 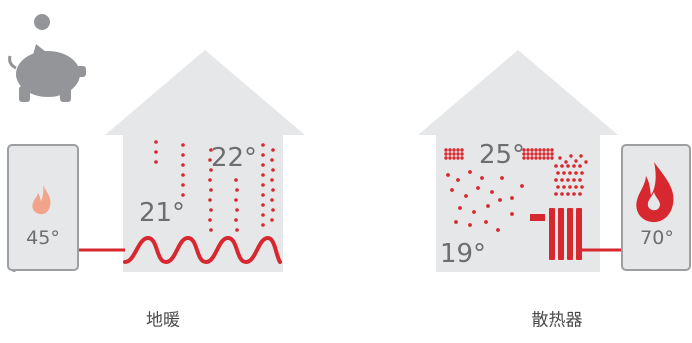 I want to click on left-room-high-temp: 22°, so click(x=234, y=158).